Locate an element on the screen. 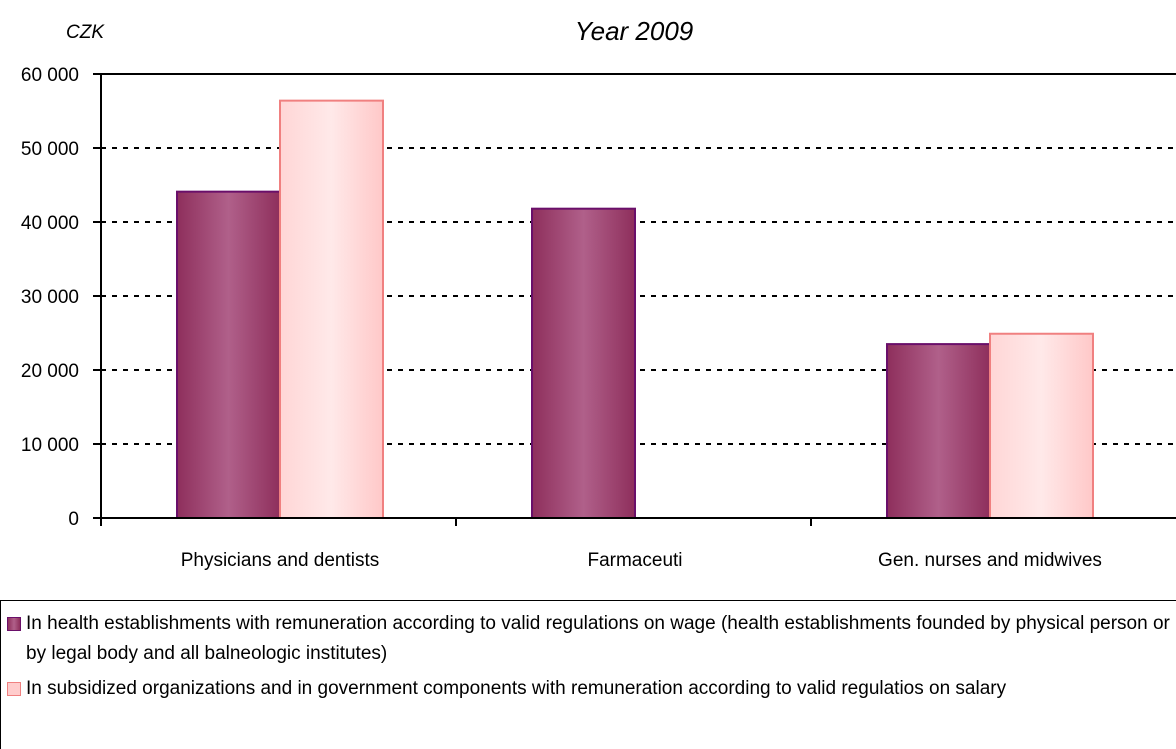  x-category-label: Farmaceuti is located at coordinates (634, 560).